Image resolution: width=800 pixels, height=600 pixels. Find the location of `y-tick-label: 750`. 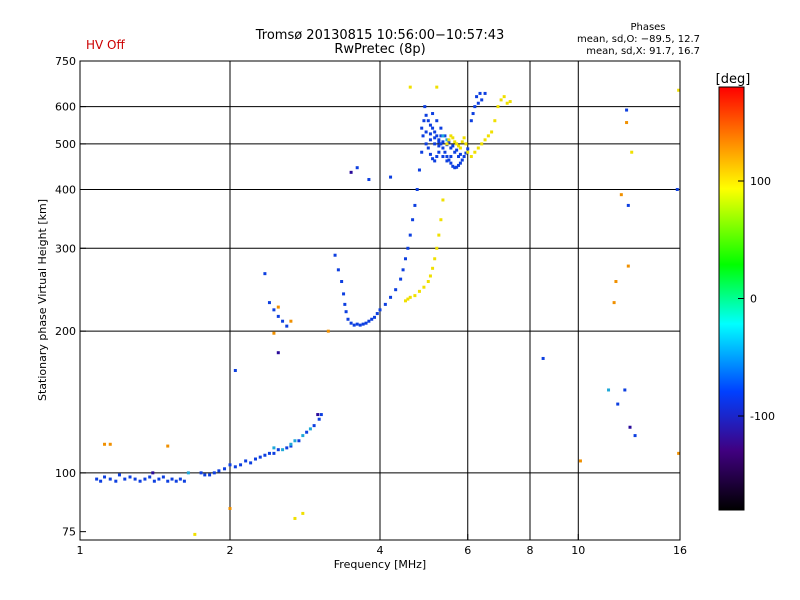

y-tick-label: 750 is located at coordinates (65, 61).